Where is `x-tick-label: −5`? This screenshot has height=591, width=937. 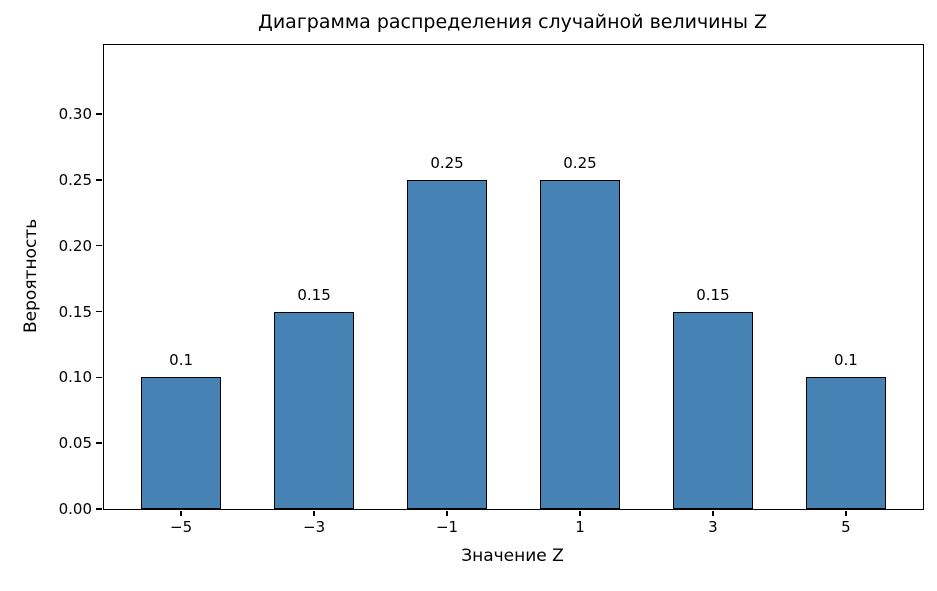
x-tick-label: −5 is located at coordinates (181, 527).